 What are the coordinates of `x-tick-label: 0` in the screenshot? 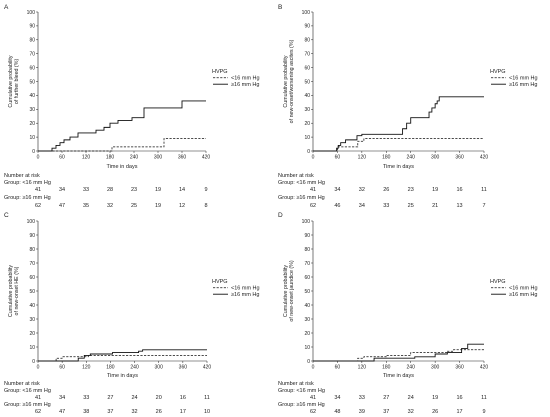 It's located at (313, 368).